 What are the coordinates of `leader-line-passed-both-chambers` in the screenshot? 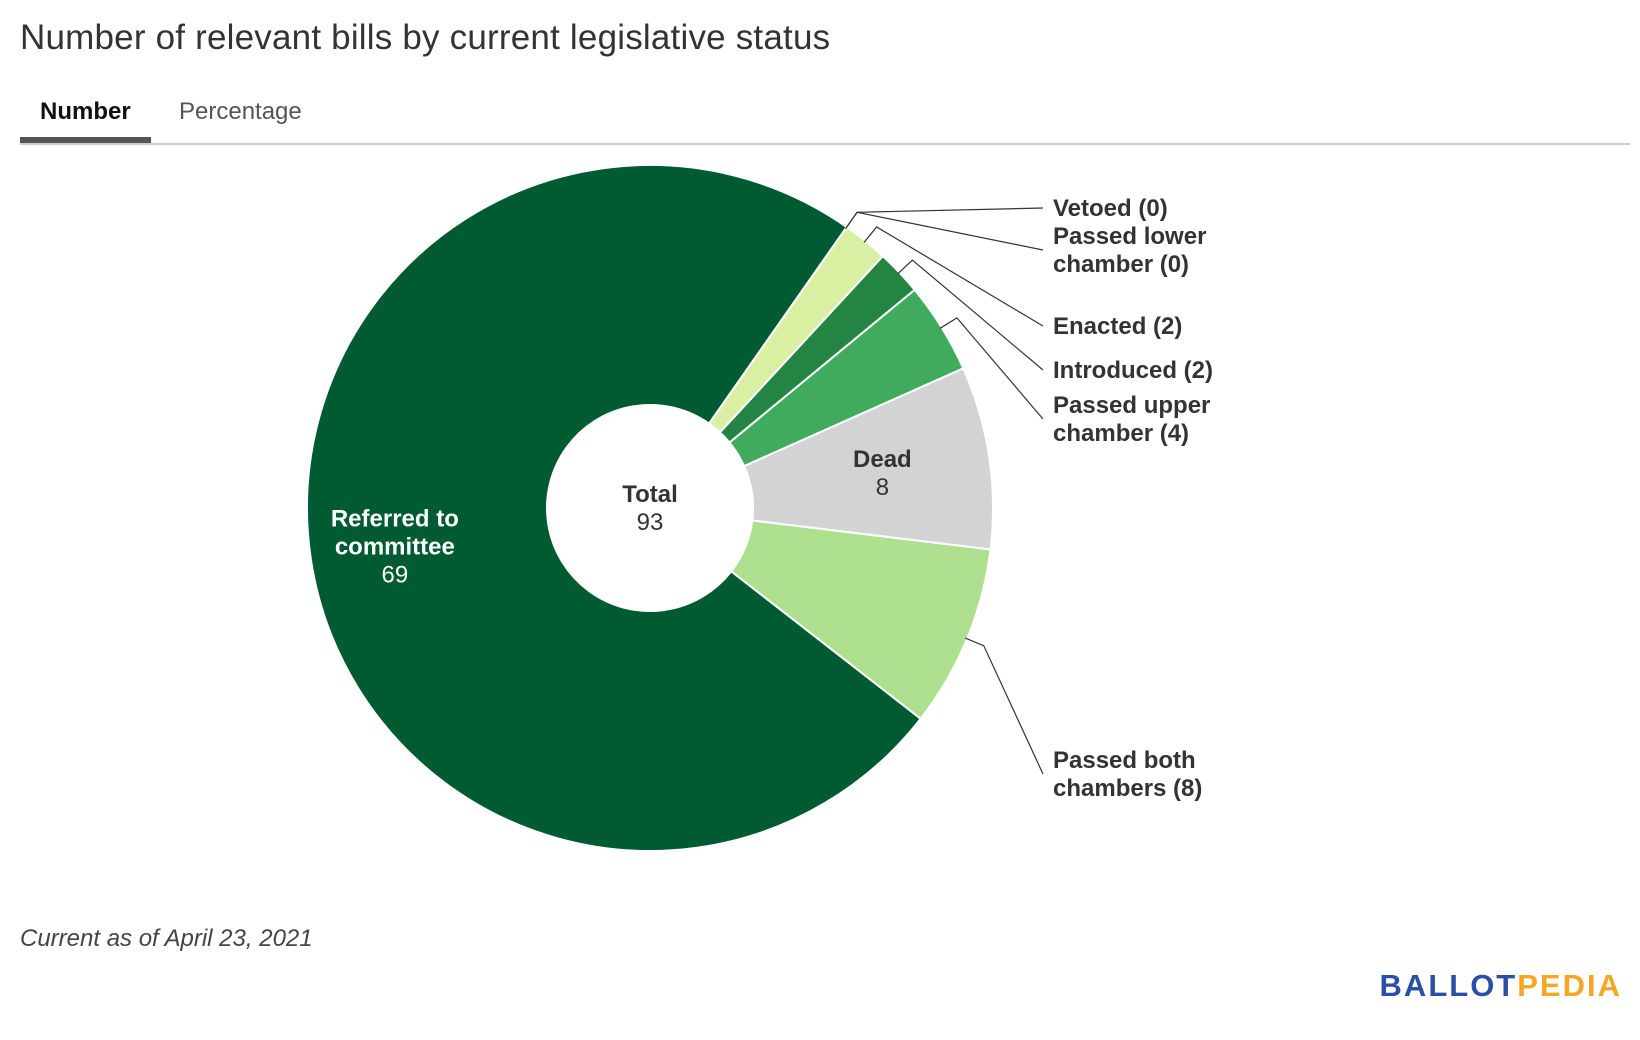 It's located at (1004, 706).